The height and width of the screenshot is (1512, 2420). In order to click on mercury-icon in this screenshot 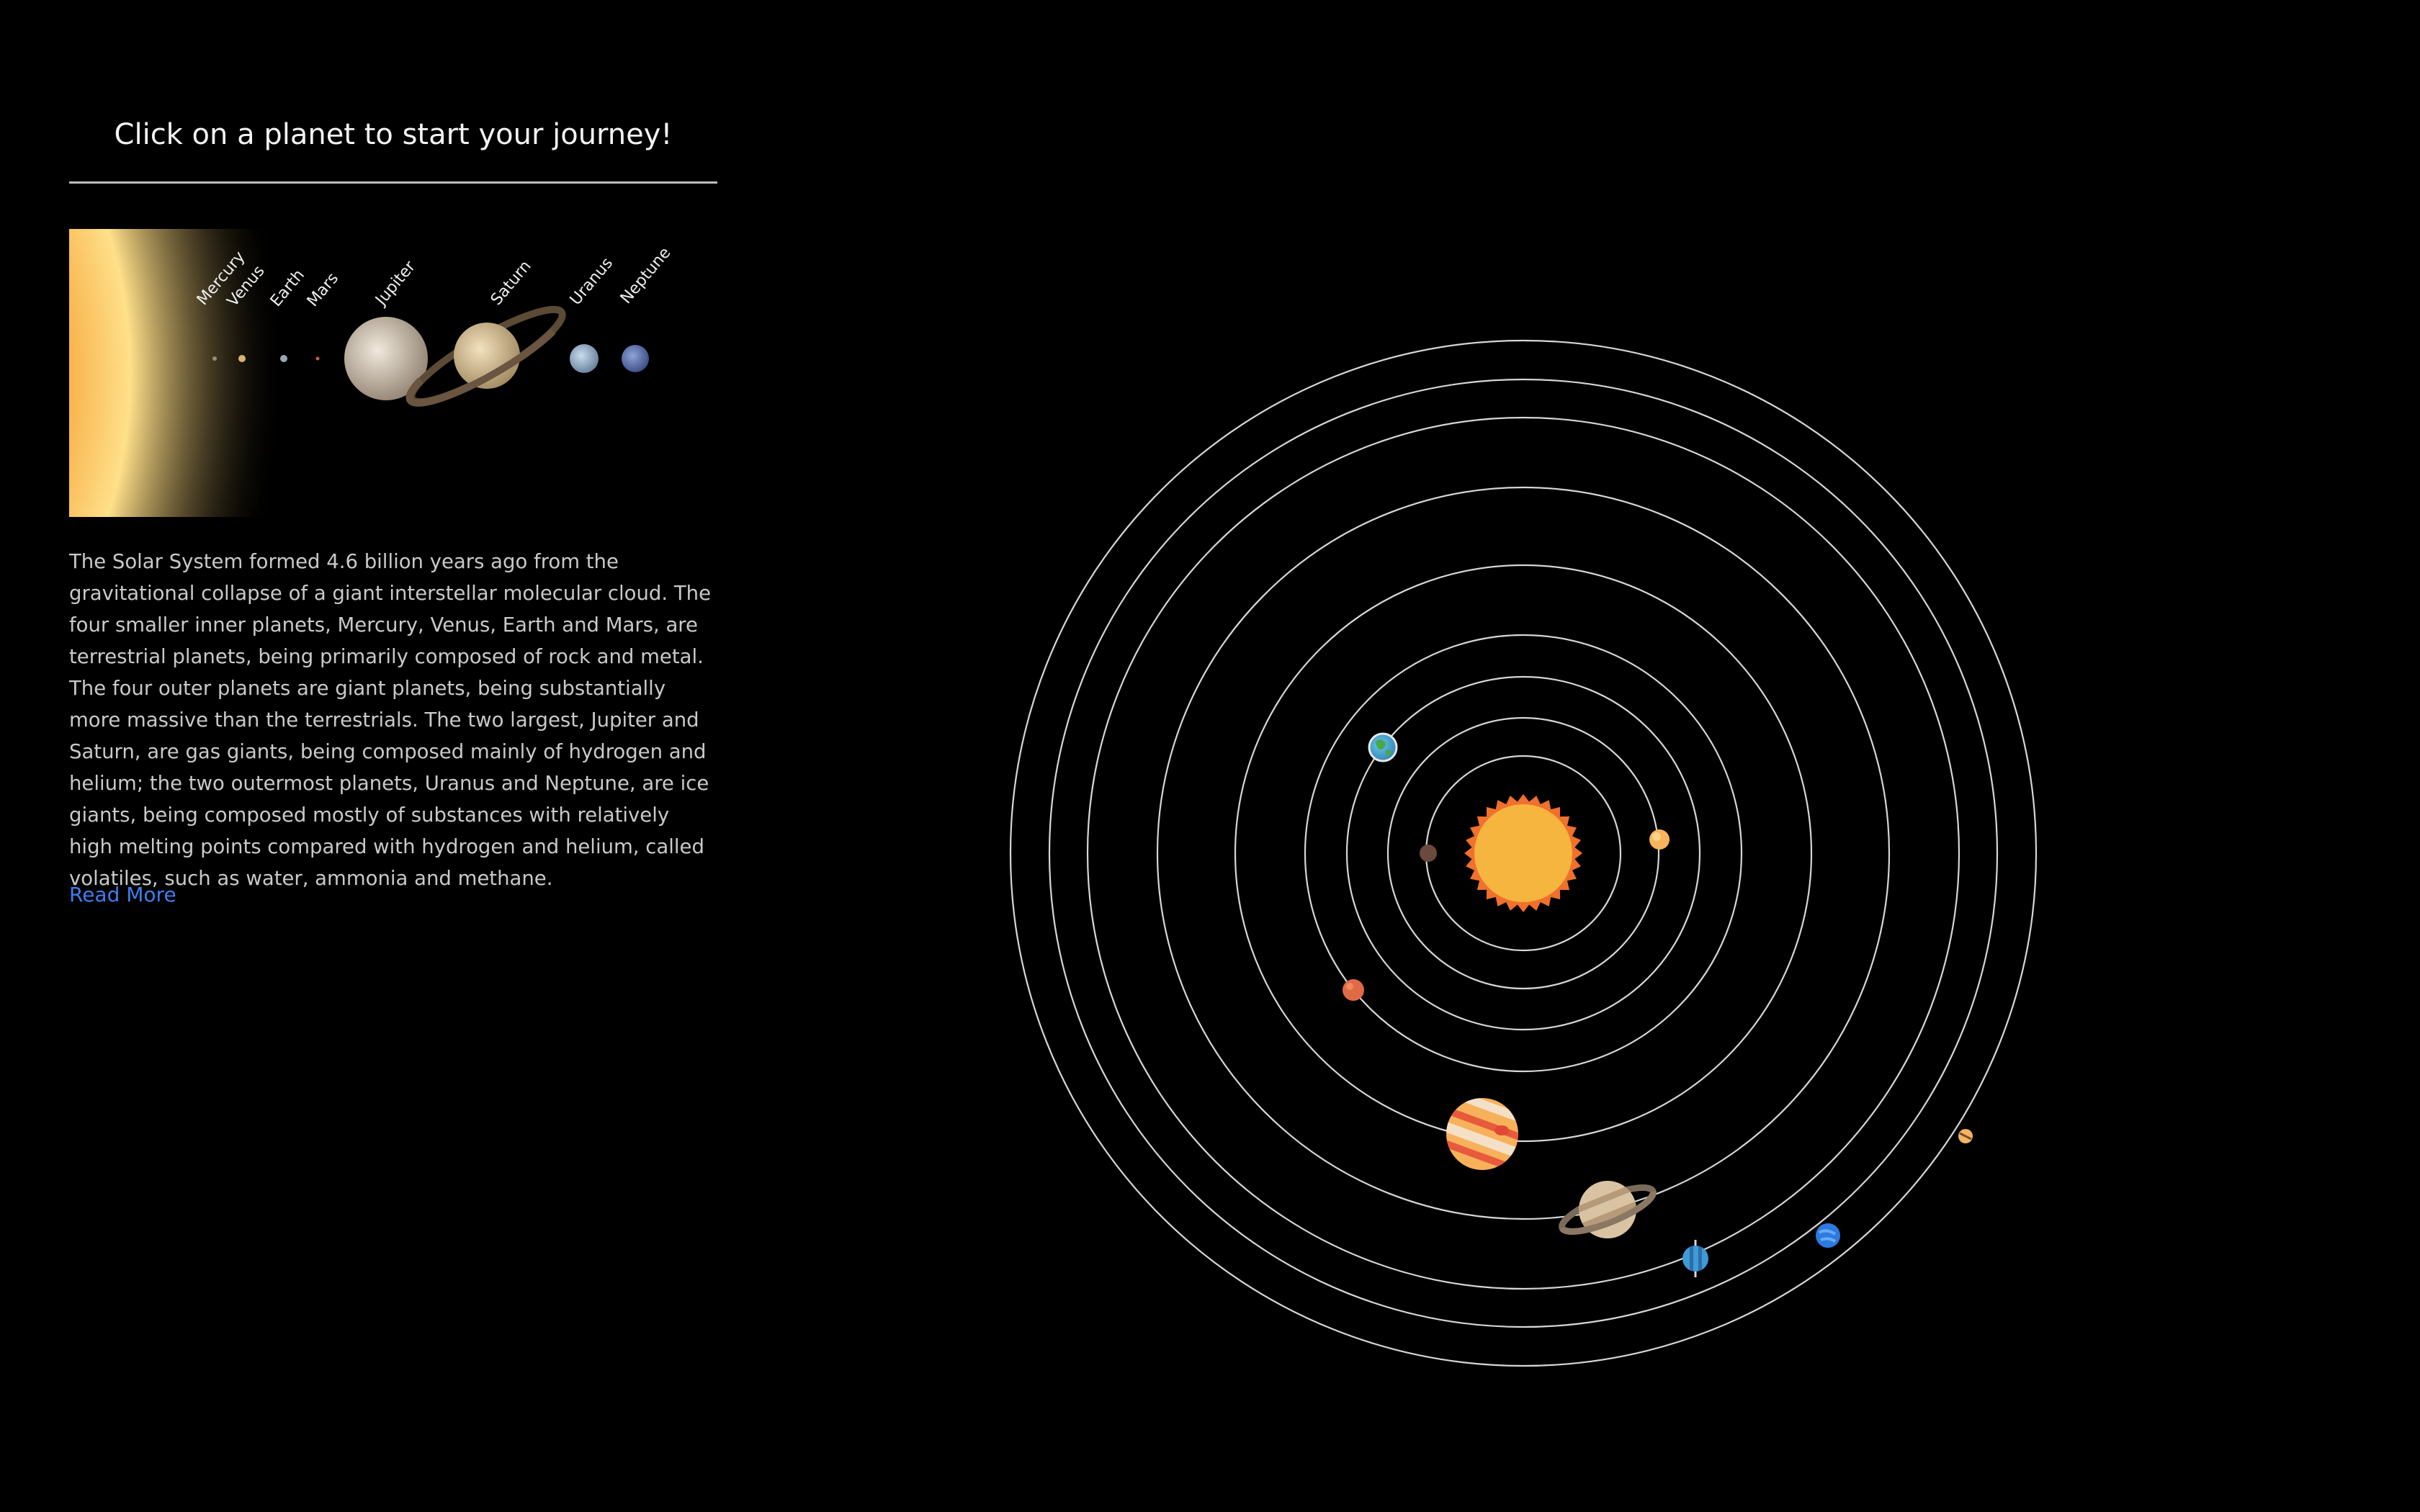, I will do `click(1428, 853)`.